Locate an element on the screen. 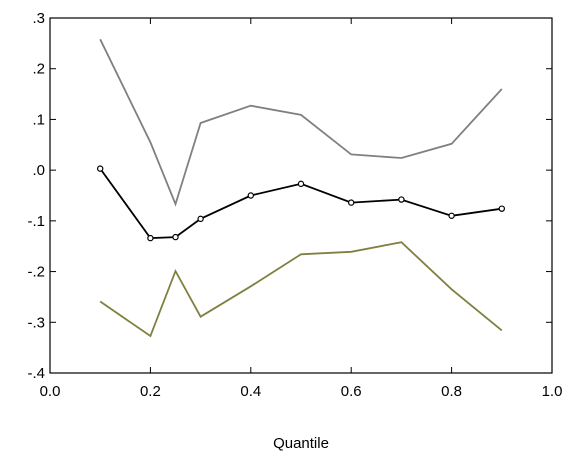 The height and width of the screenshot is (458, 575). x-tick-label: 0.6 is located at coordinates (351, 391).